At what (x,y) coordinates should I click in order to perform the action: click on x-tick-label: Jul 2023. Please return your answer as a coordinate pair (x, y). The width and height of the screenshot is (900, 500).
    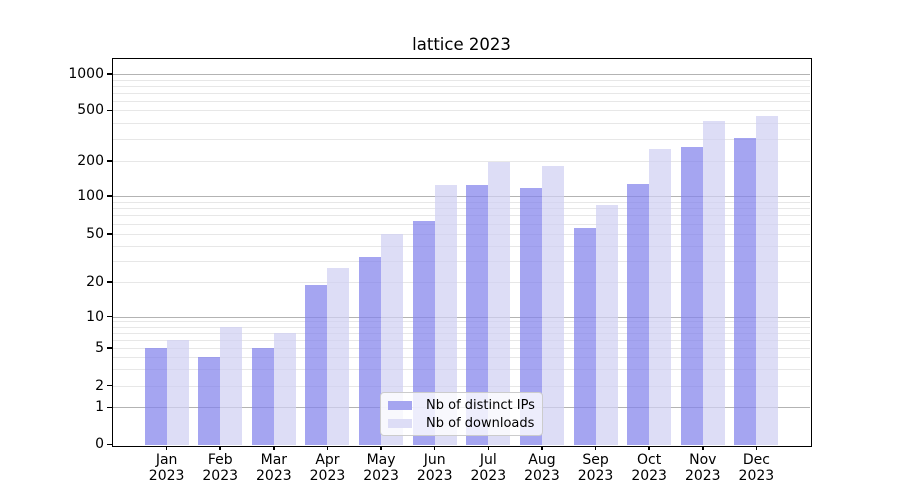
    Looking at the image, I should click on (488, 468).